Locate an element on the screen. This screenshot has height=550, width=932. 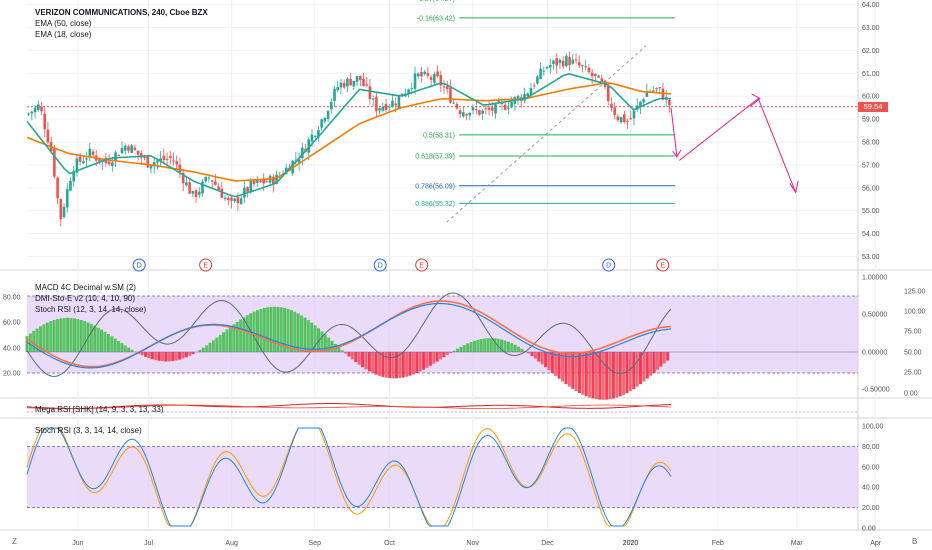
y-tick-label: 62.00 is located at coordinates (871, 51).